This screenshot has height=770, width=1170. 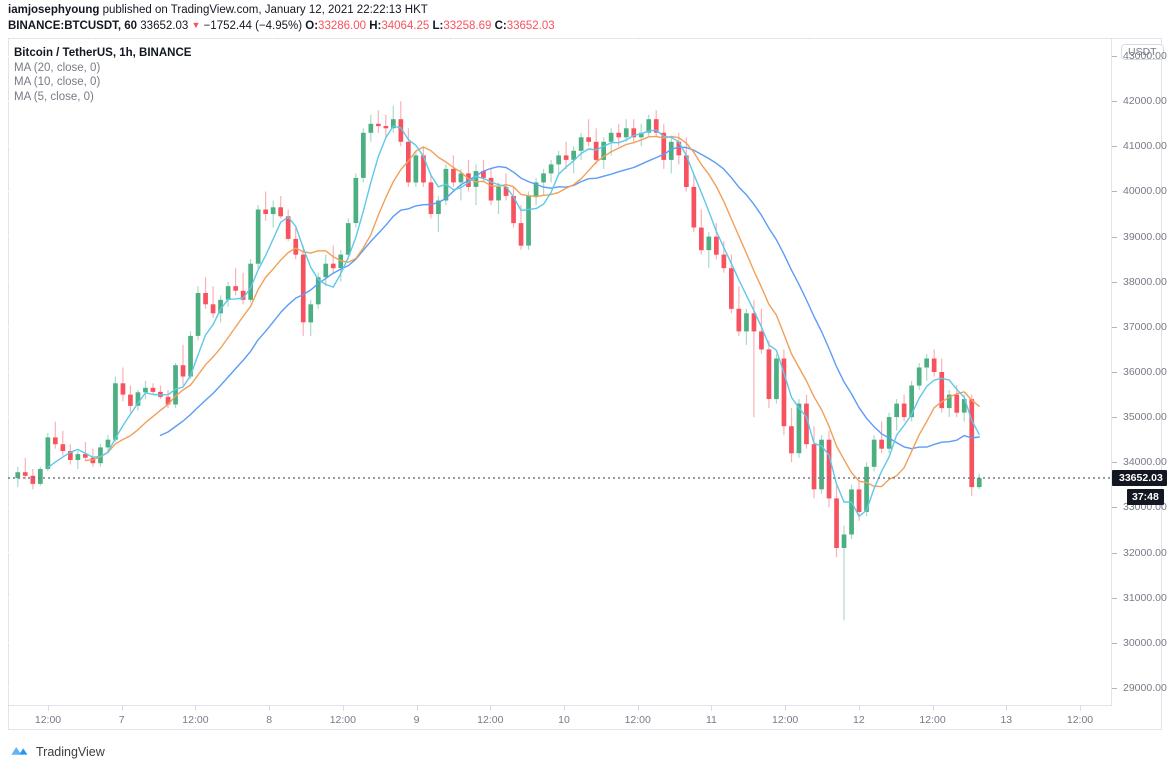 What do you see at coordinates (1145, 281) in the screenshot?
I see `price-axis-label: 38000.00` at bounding box center [1145, 281].